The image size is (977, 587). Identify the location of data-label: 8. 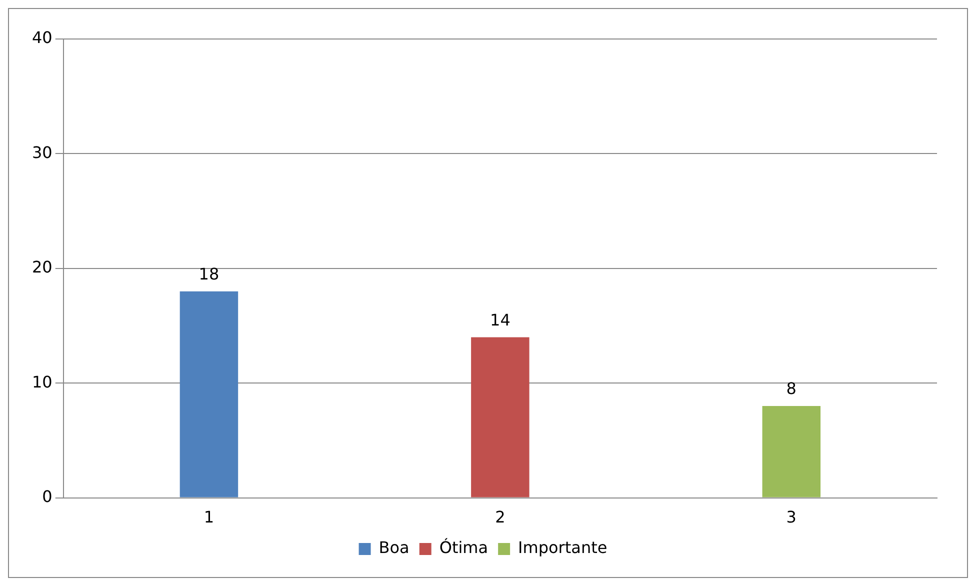
(791, 388).